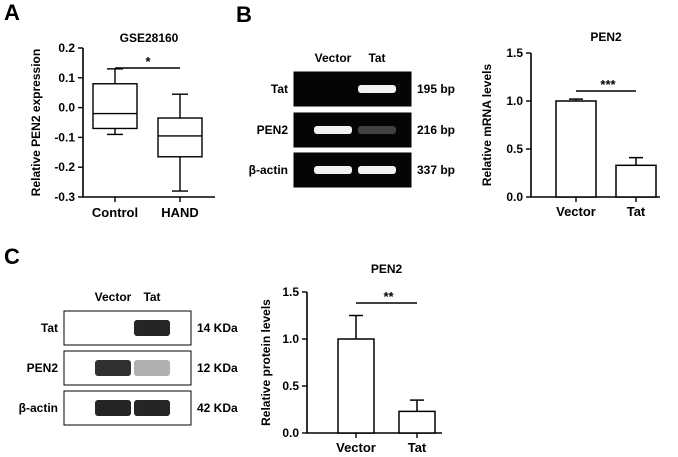 The width and height of the screenshot is (678, 457). Describe the element at coordinates (356, 446) in the screenshot. I see `c-x-tick-label: Vector` at that location.